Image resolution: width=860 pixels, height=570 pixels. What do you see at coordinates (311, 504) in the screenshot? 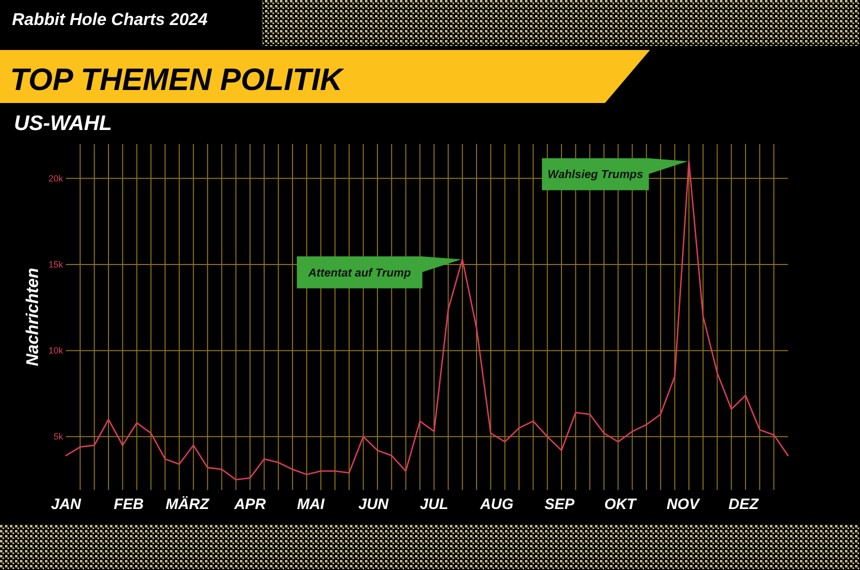
I see `x-tick-label: MAI` at bounding box center [311, 504].